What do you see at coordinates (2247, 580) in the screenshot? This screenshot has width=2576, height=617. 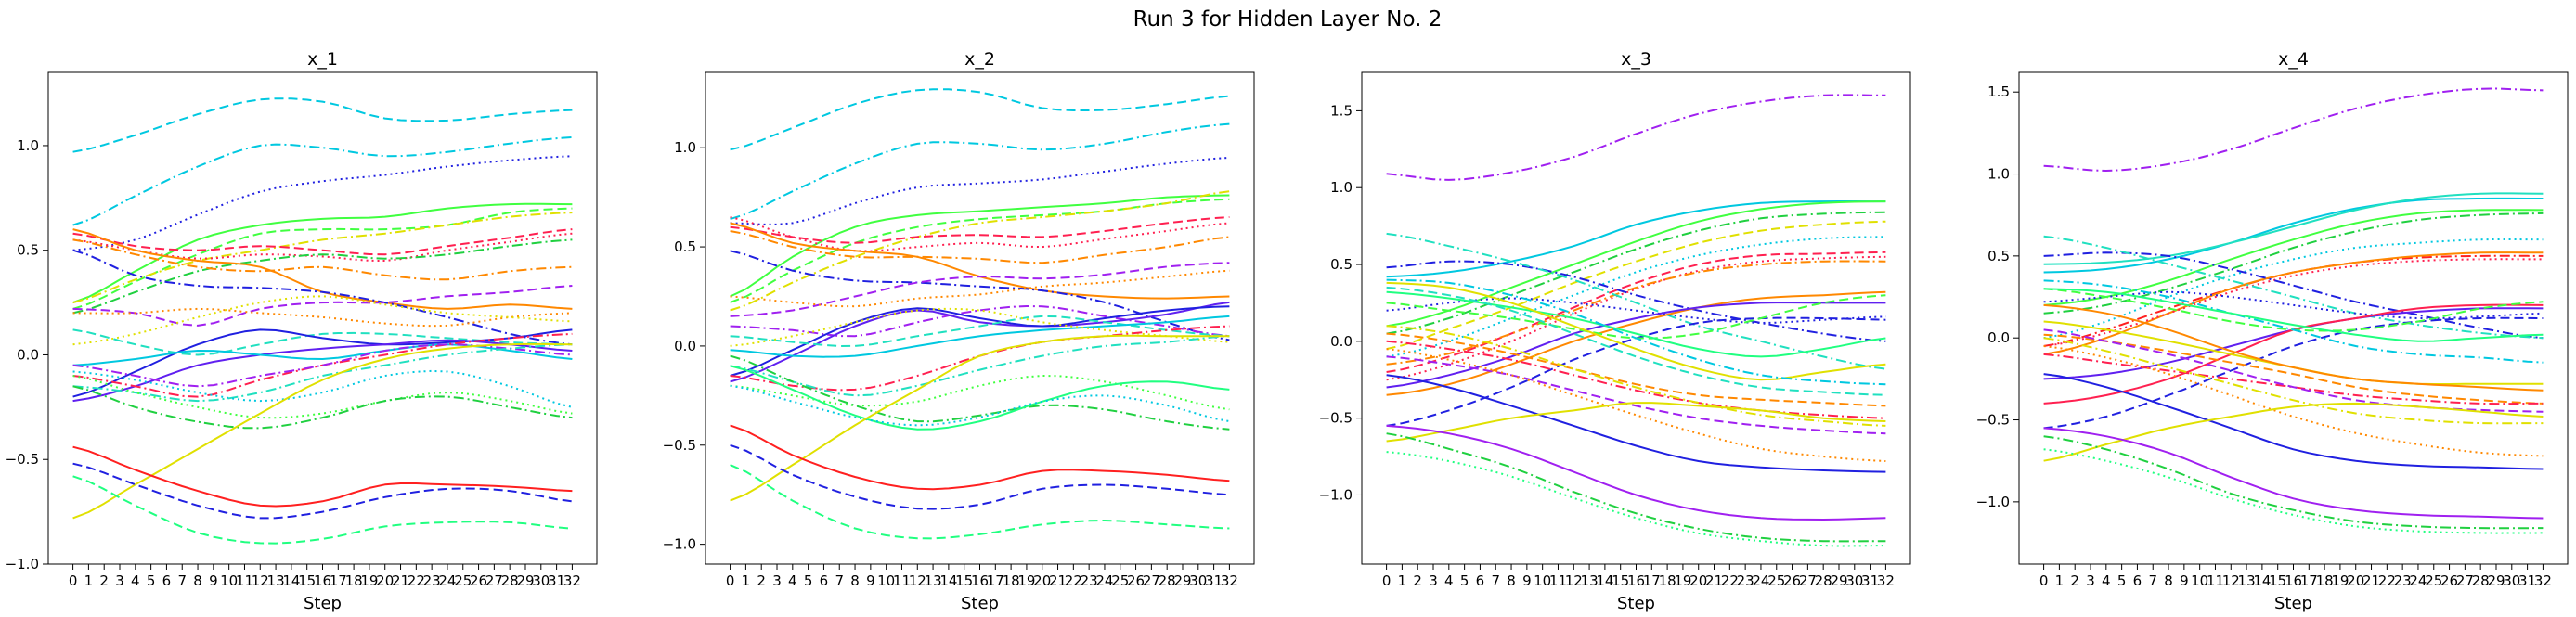 I see `x-tick-label: 13` at bounding box center [2247, 580].